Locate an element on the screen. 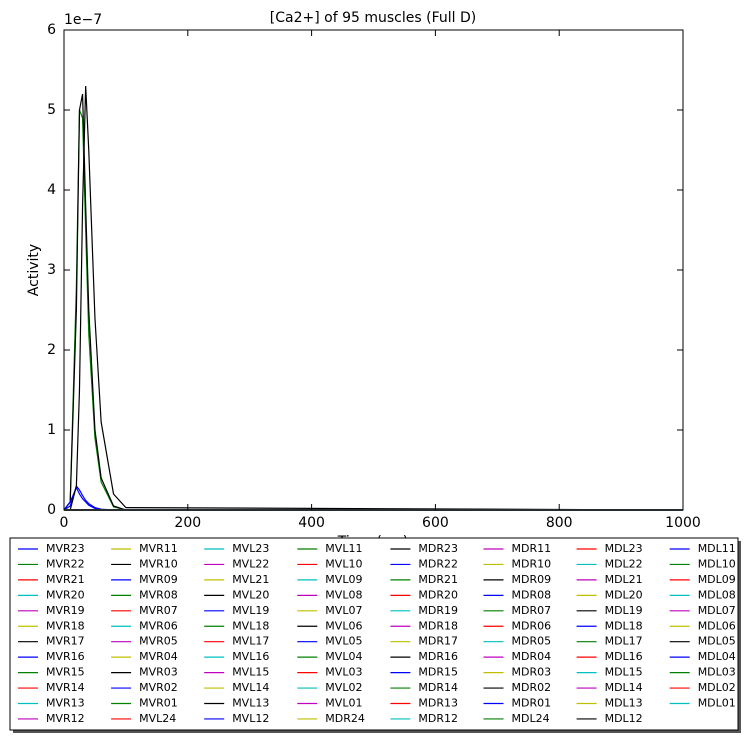 This screenshot has height=740, width=746. legend-label: MDL22 is located at coordinates (624, 563).